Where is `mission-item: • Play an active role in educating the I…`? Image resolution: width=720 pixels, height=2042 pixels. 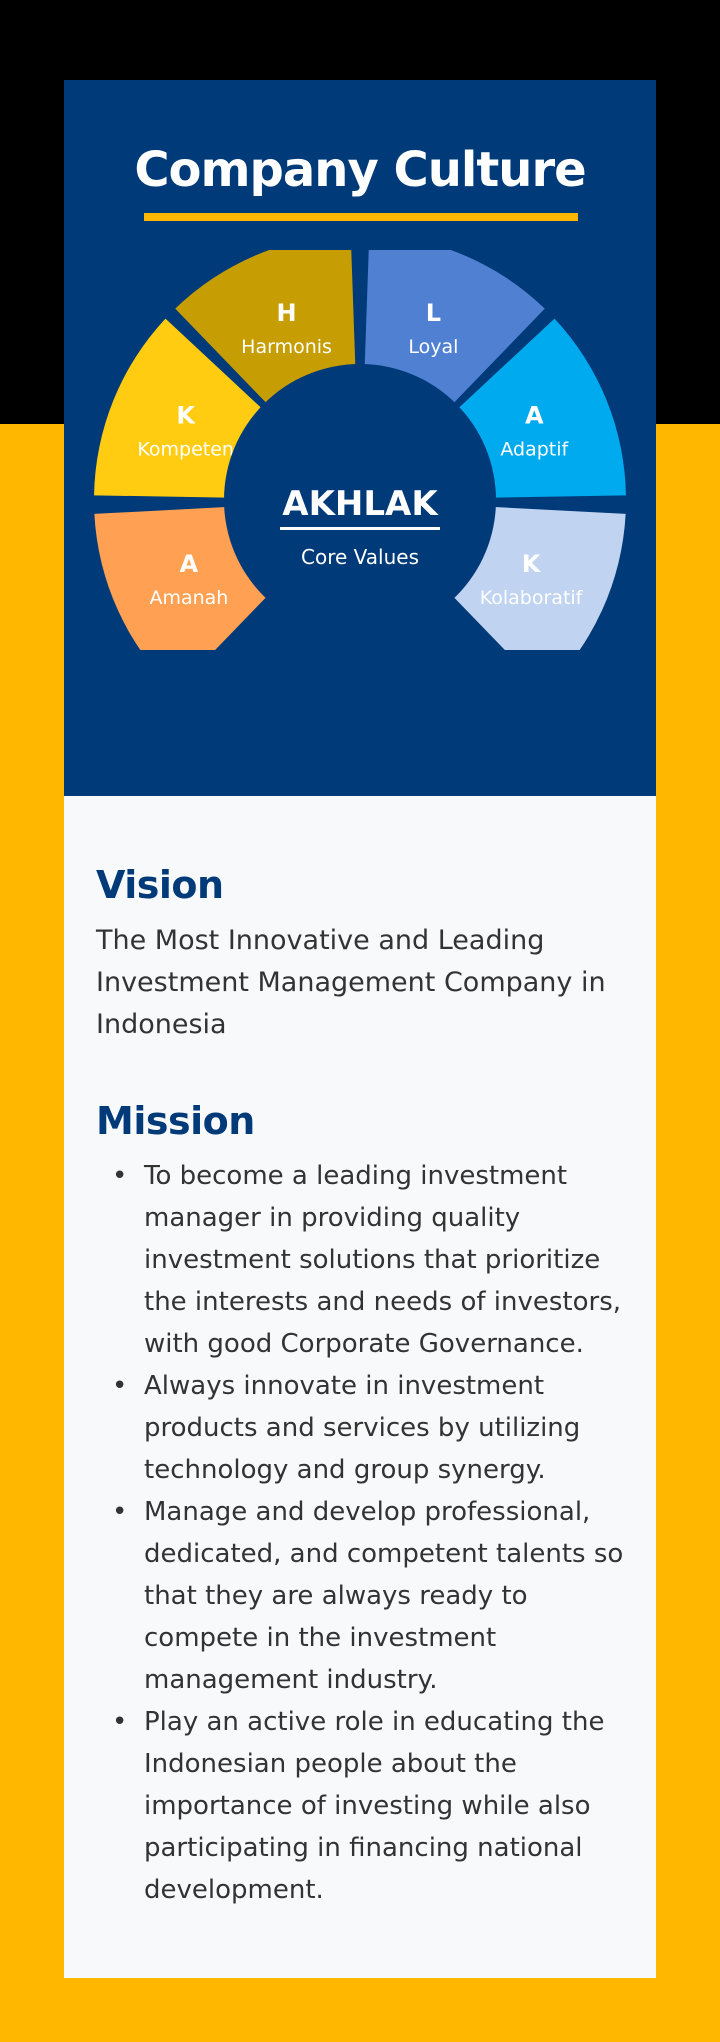
mission-item: • Play an active role in educating the I… is located at coordinates (366, 1806).